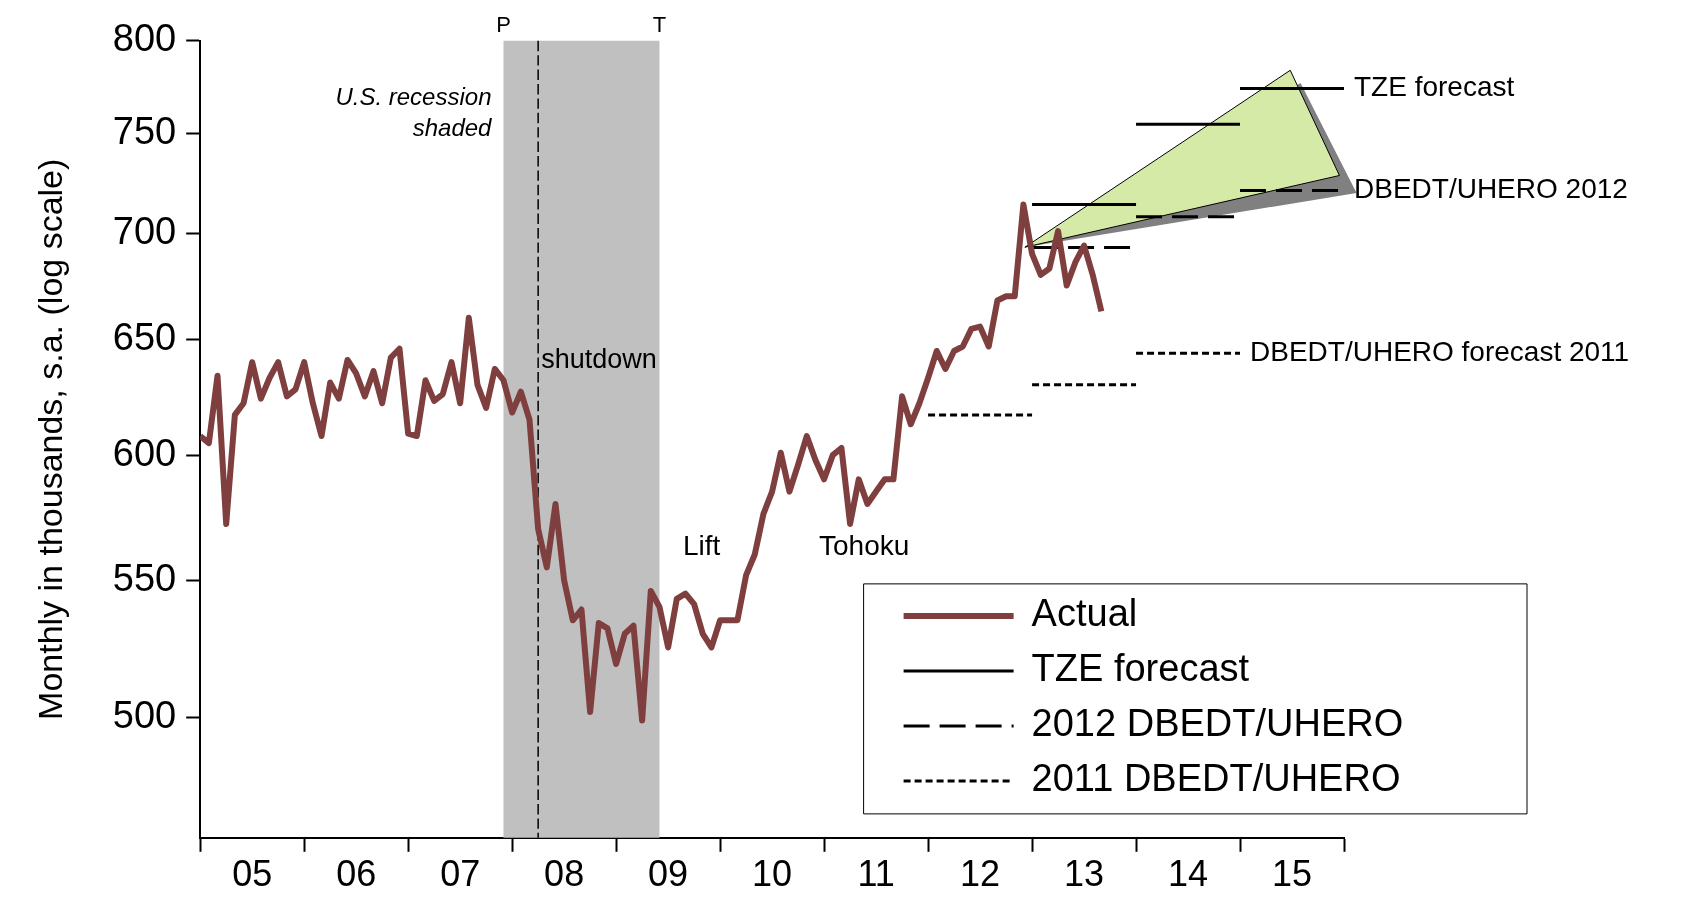  I want to click on x-tick-label: 07, so click(460, 874).